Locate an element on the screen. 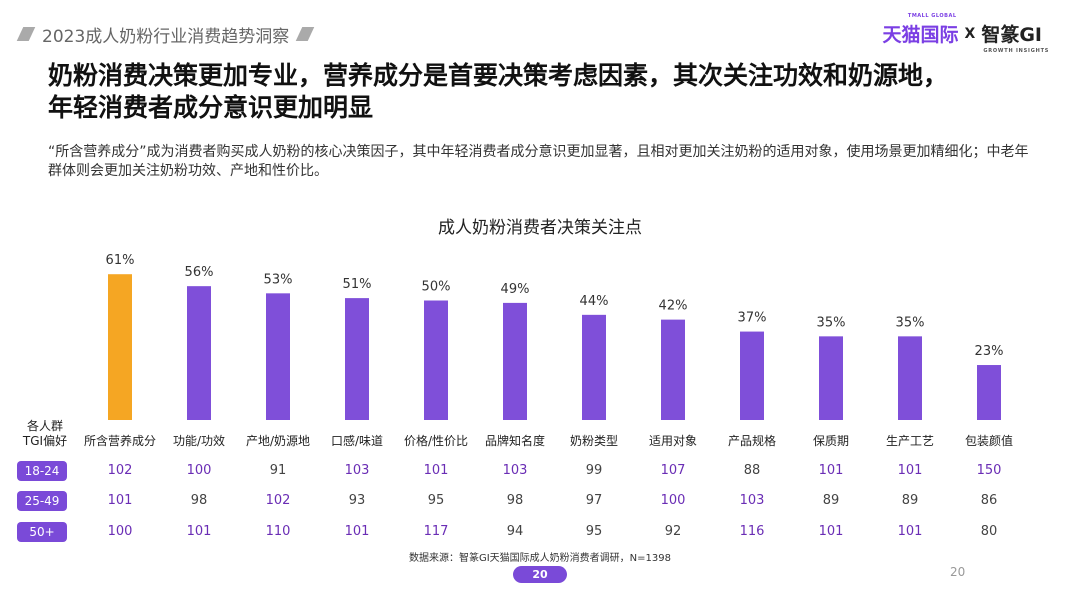 This screenshot has width=1080, height=607. bar-value-label-9: 37% is located at coordinates (752, 318).